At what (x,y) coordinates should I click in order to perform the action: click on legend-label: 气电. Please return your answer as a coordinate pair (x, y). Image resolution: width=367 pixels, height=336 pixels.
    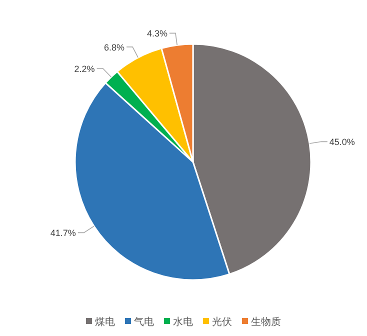
    Looking at the image, I should click on (144, 322).